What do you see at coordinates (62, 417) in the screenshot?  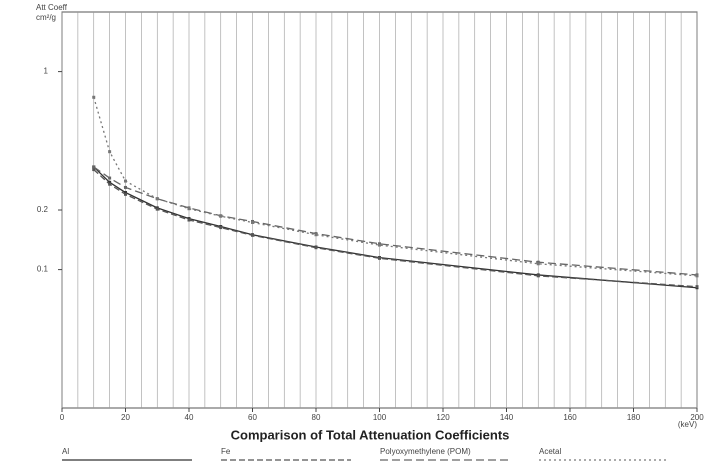 I see `x-tick-label: 0` at bounding box center [62, 417].